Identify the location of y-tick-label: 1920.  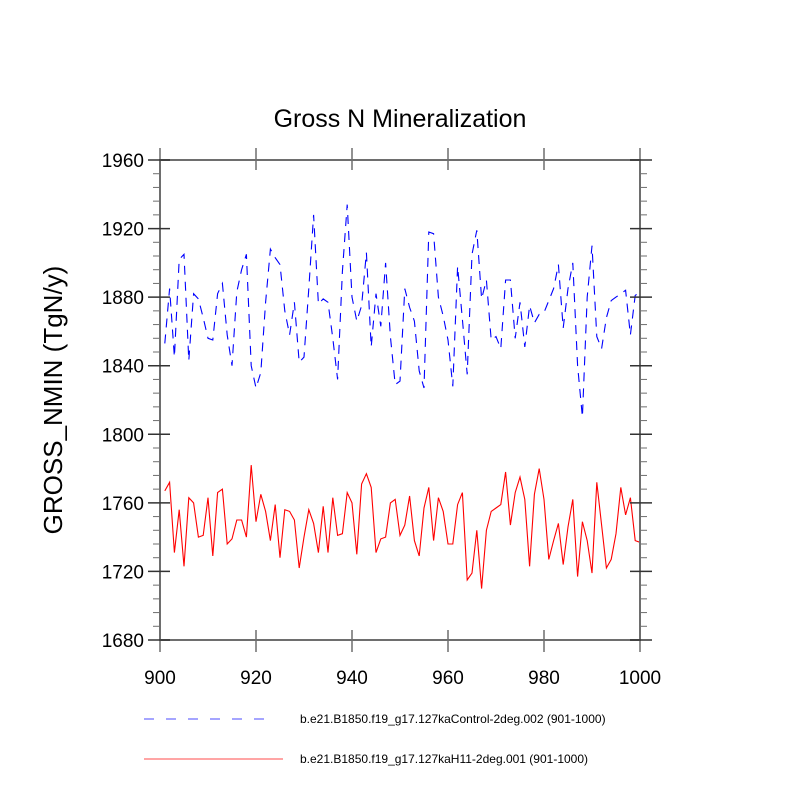
(123, 230).